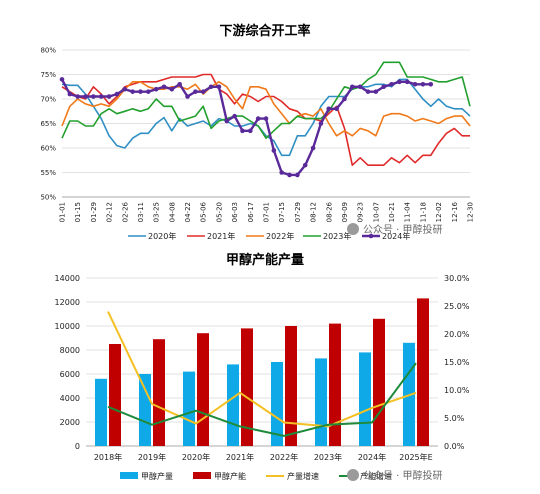  I want to click on x-tick-label: 07-01, so click(267, 212).